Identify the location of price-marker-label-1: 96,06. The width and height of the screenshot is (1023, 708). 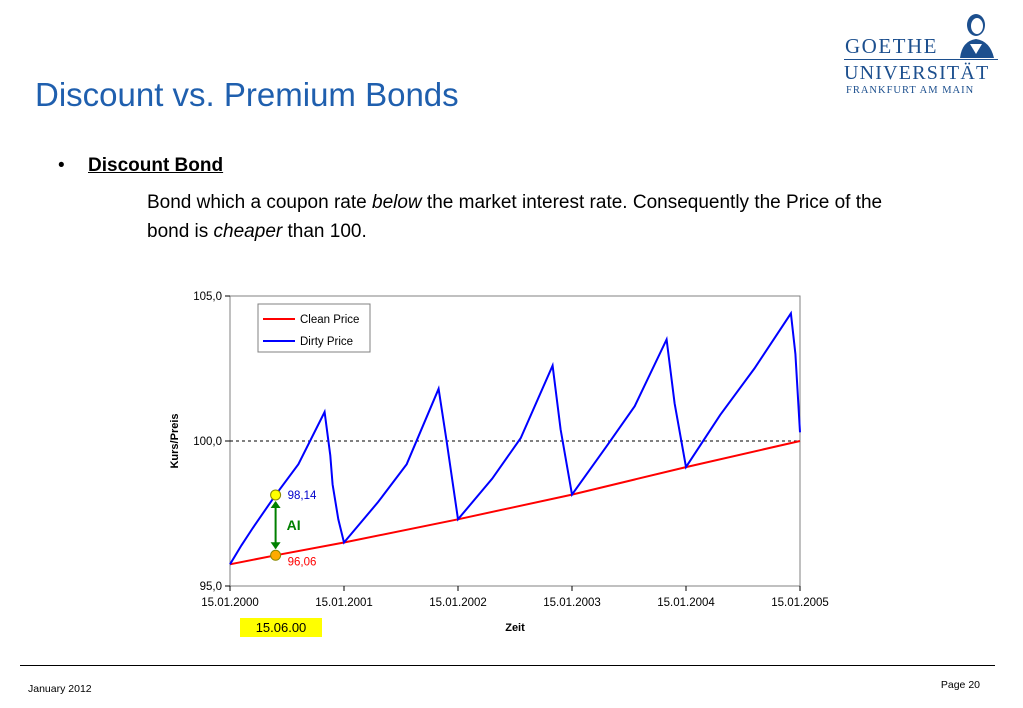
(302, 562).